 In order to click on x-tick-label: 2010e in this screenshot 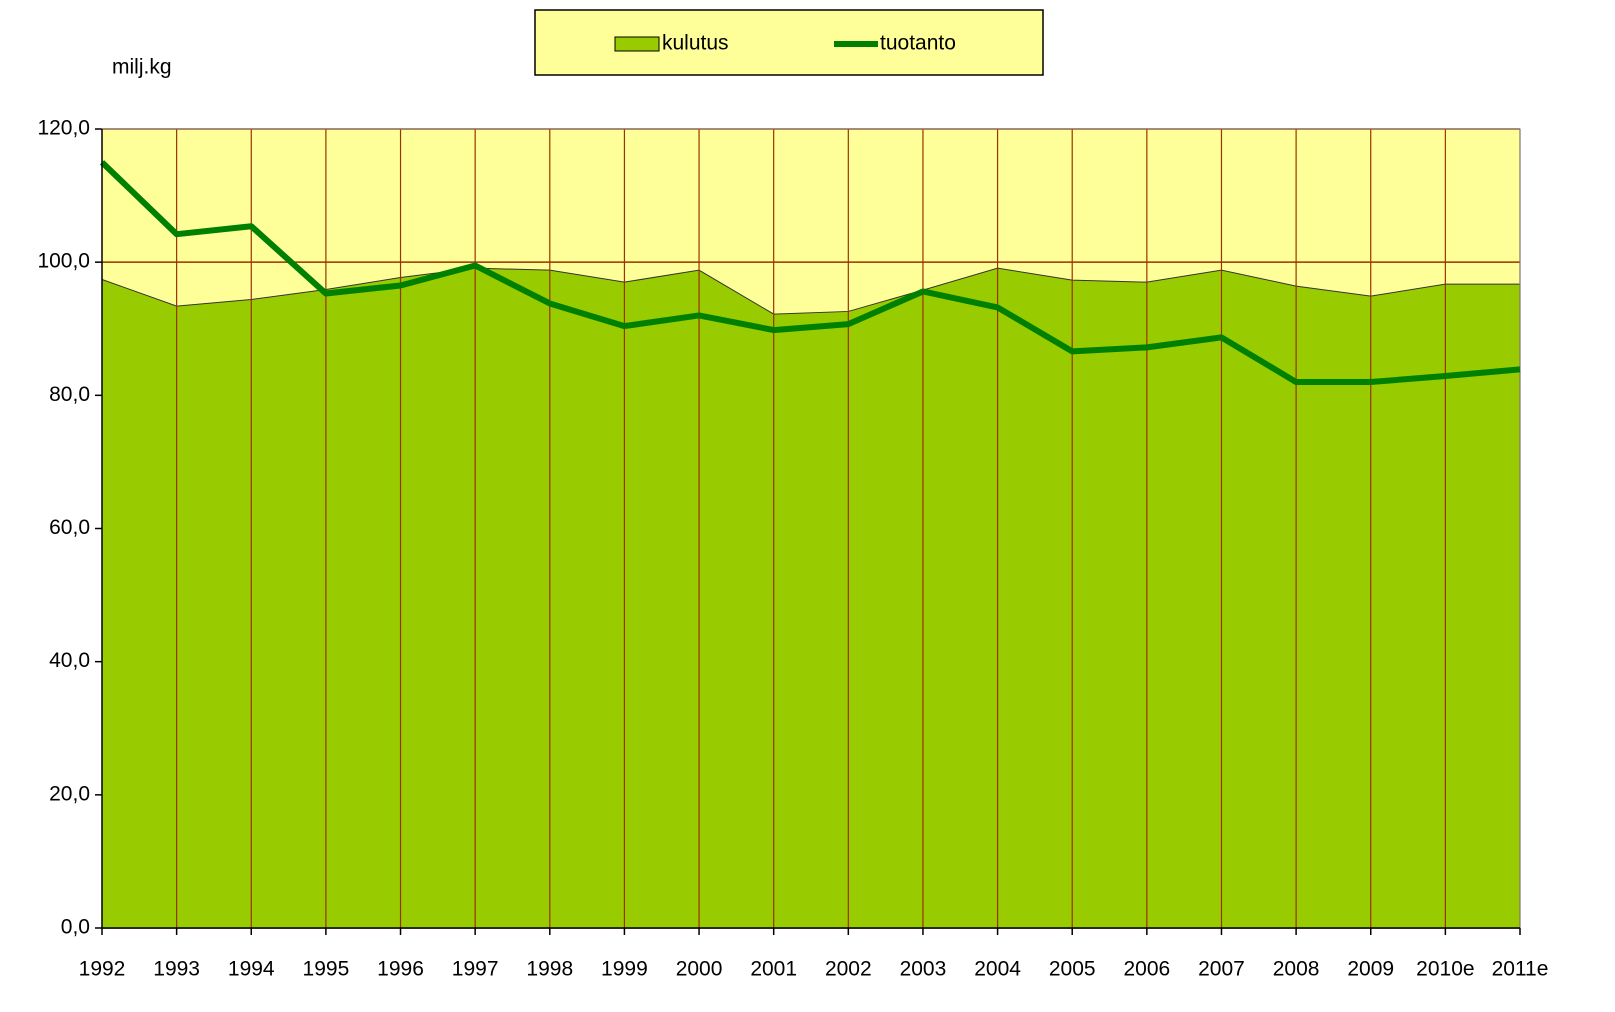, I will do `click(1445, 969)`.